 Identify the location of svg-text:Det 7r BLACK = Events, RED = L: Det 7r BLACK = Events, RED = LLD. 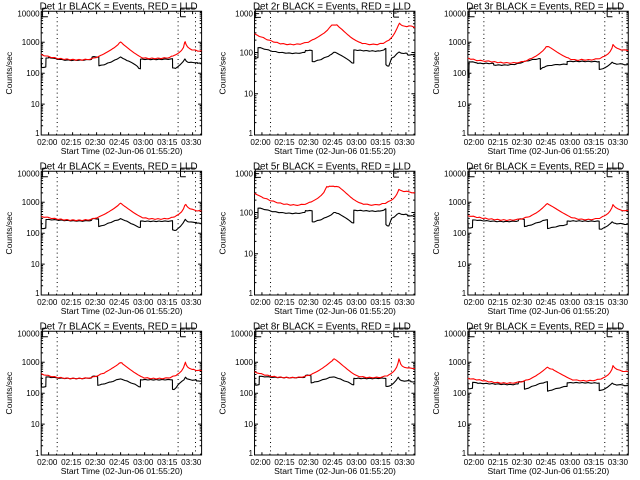
(119, 326).